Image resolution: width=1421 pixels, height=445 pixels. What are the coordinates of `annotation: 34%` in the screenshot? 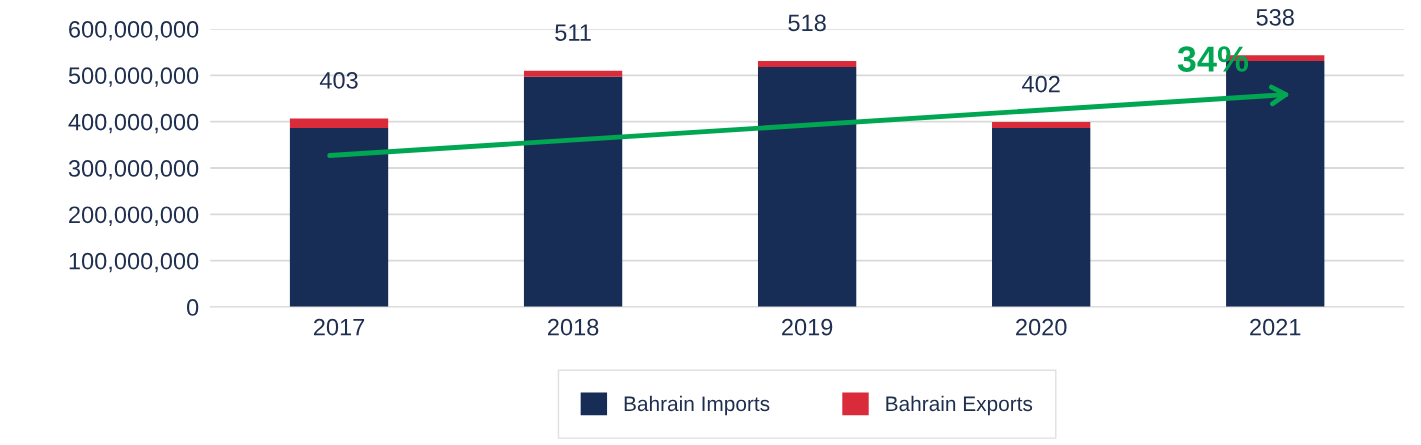 It's located at (1213, 59).